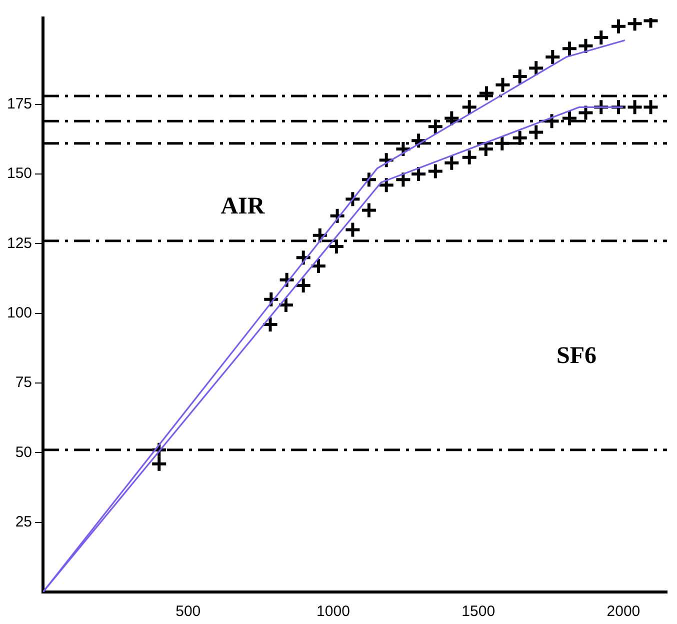 Image resolution: width=677 pixels, height=624 pixels. Describe the element at coordinates (188, 611) in the screenshot. I see `x-tick-label: 500` at that location.